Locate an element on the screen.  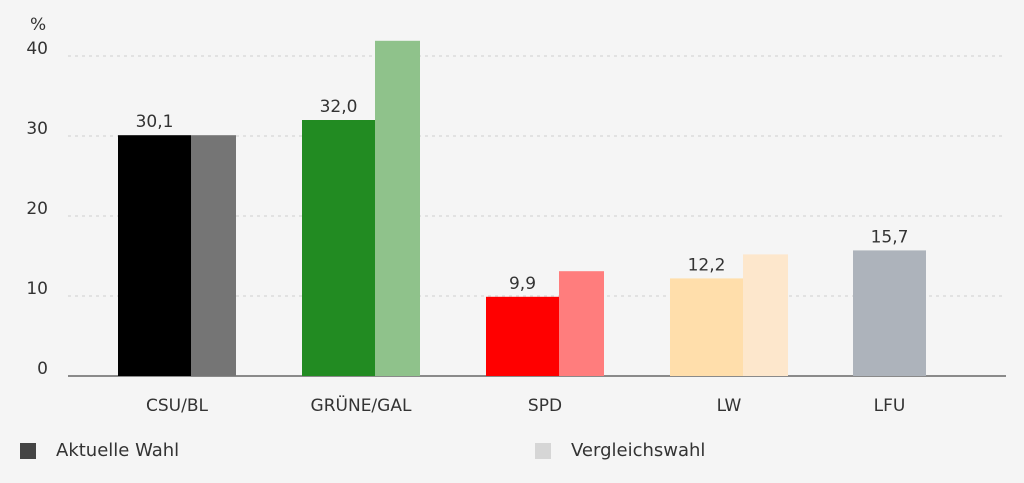
legend-label-vergleichswahl: Vergleichswahl is located at coordinates (638, 450).